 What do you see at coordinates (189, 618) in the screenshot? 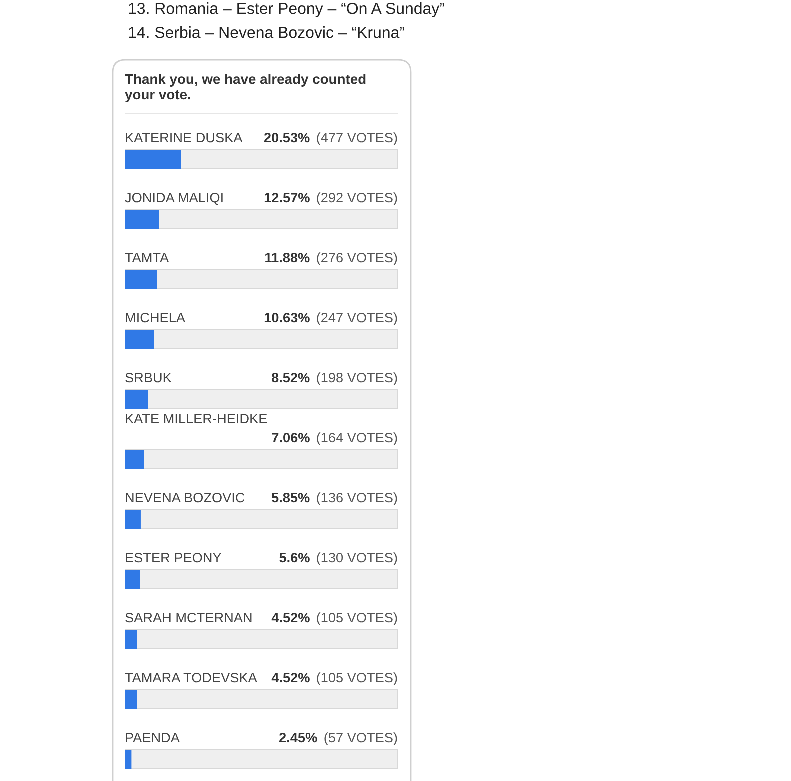
I see `y-tick-label: SARAH MCTERNAN` at bounding box center [189, 618].